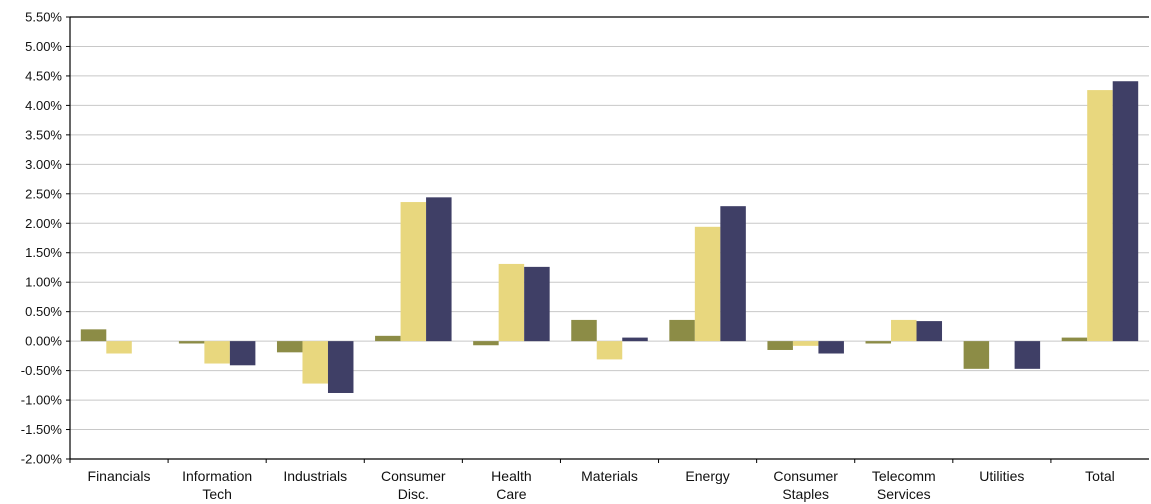 The image size is (1151, 504). What do you see at coordinates (43, 252) in the screenshot?
I see `y-tick-label: 1.50%` at bounding box center [43, 252].